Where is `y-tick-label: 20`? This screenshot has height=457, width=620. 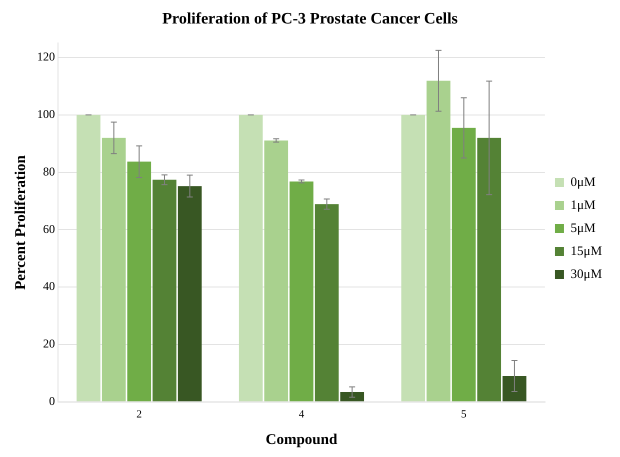 y-tick-label: 20 is located at coordinates (49, 343).